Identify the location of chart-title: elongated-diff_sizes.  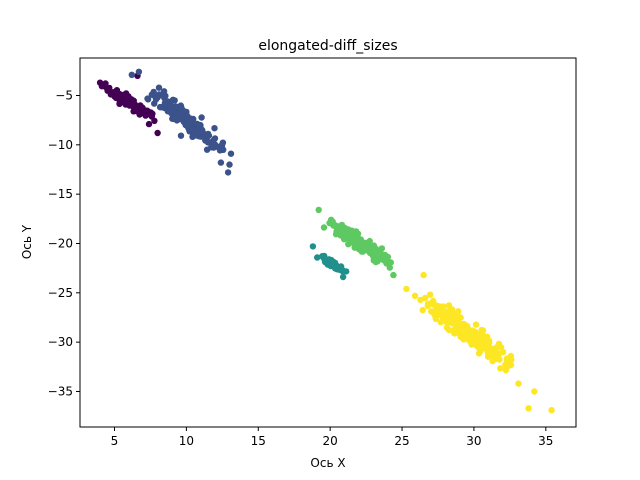
(327, 46).